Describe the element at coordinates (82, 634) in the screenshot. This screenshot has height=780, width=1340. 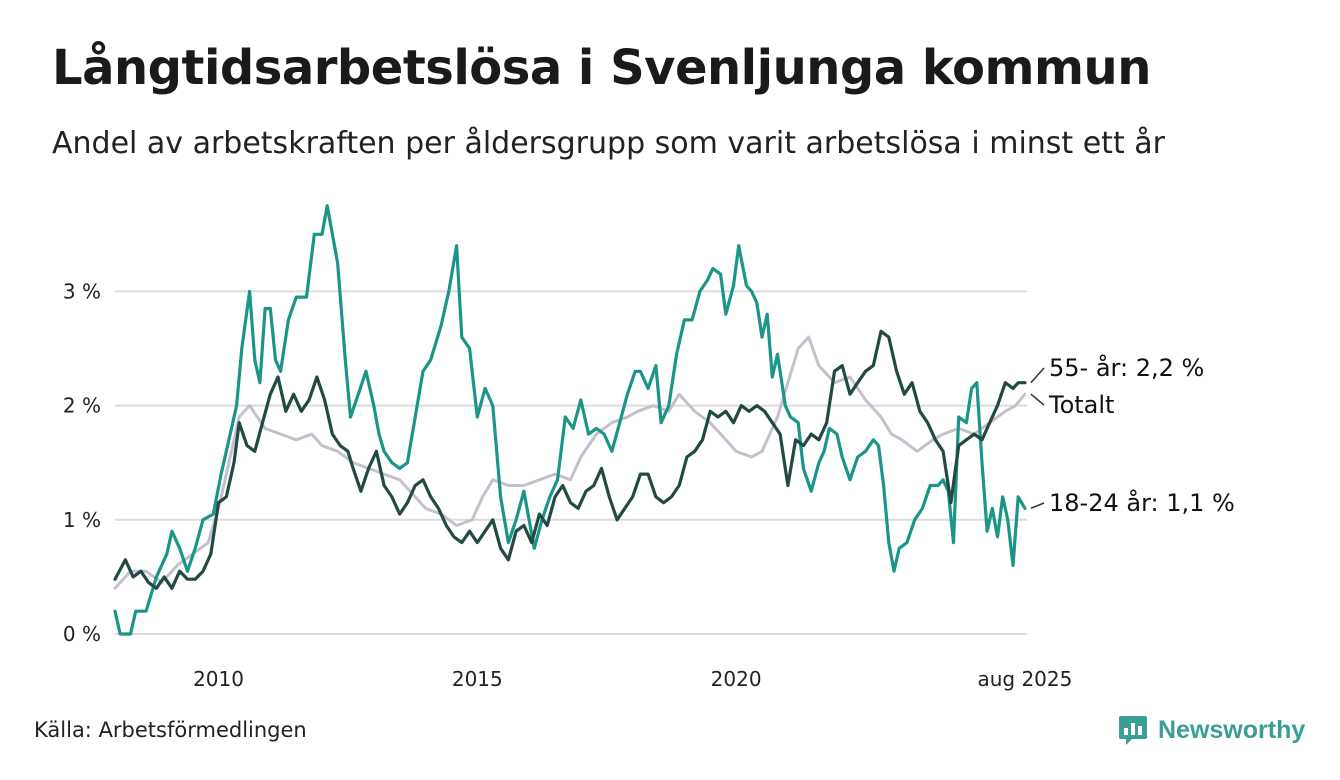
I see `y-tick-label: 0 %` at that location.